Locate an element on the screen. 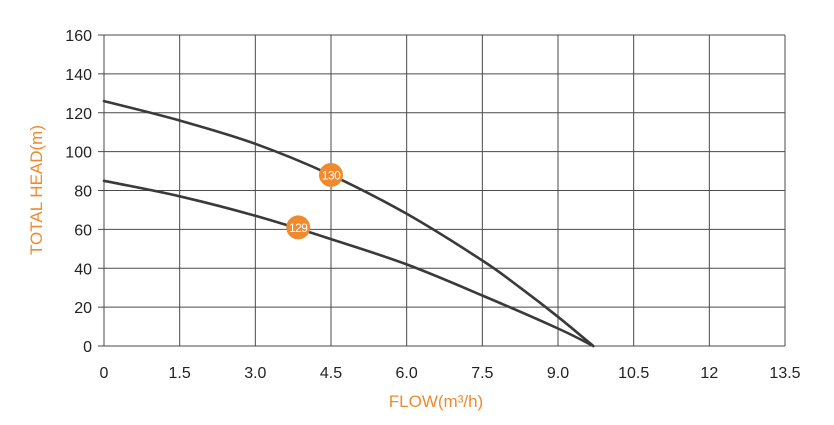 This screenshot has height=425, width=834. y-tick-label: 120 is located at coordinates (78, 114).